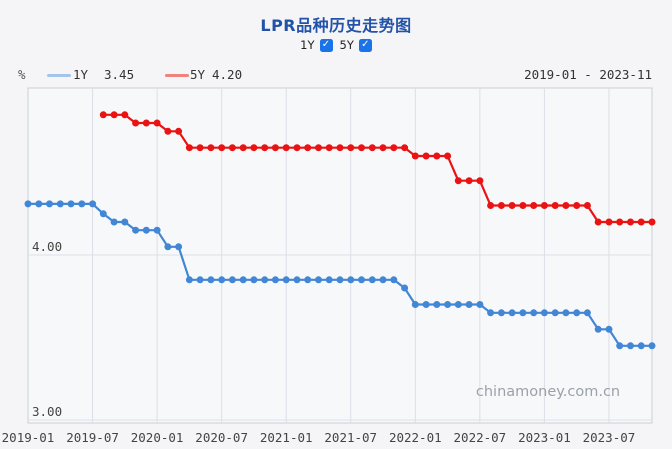 Image resolution: width=672 pixels, height=449 pixels. I want to click on checkbox-5y: ✓, so click(365, 45).